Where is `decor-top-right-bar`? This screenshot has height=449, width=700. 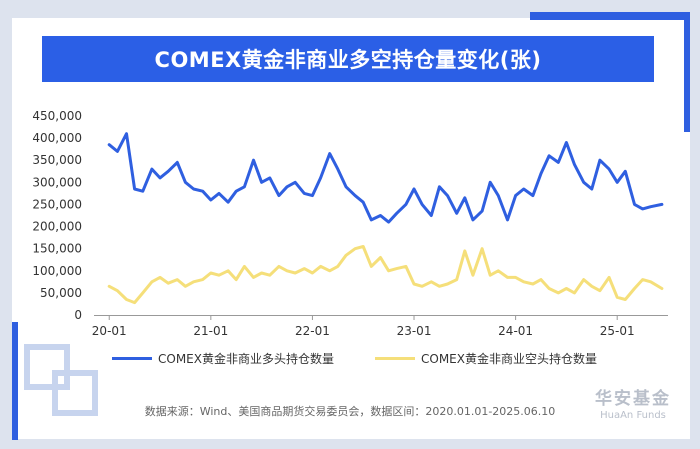
decor-top-right-bar is located at coordinates (610, 16).